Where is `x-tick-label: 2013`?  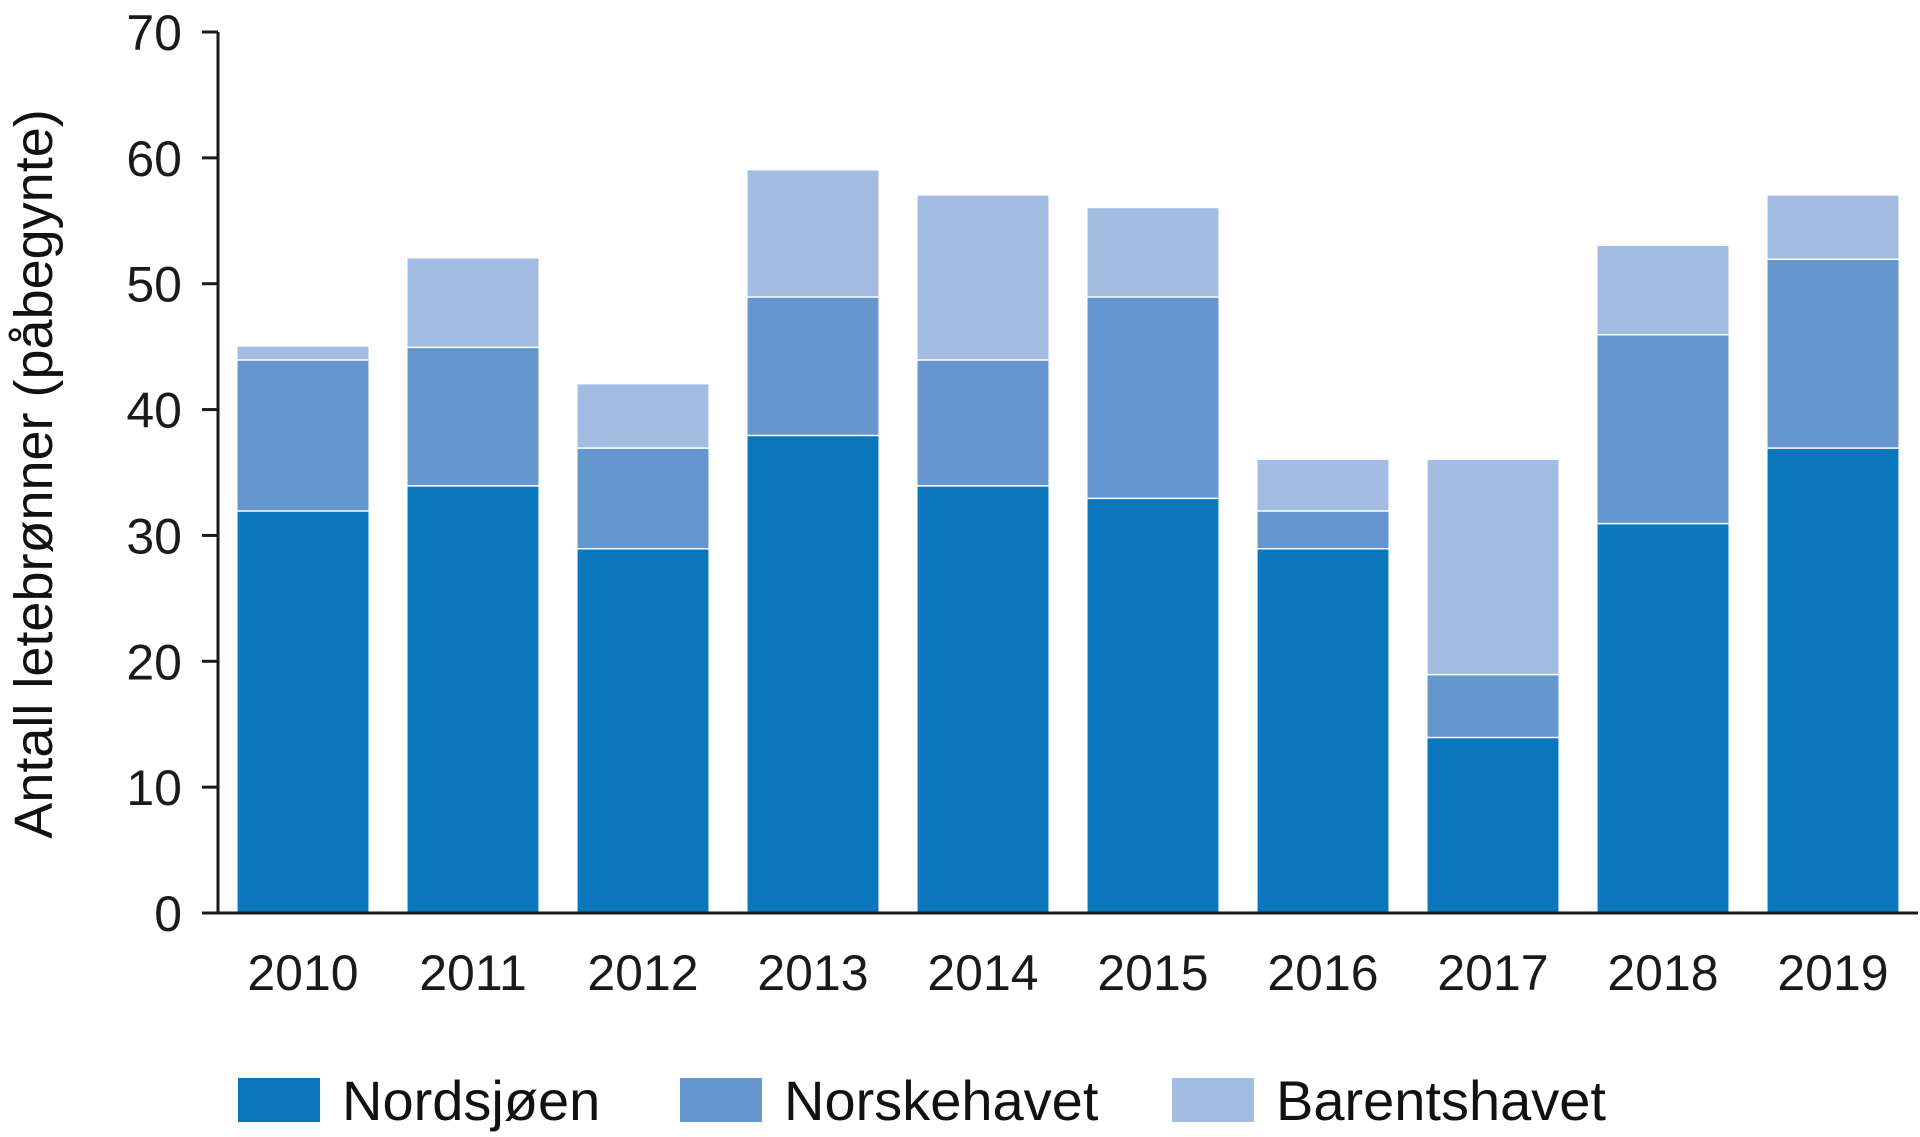 x-tick-label: 2013 is located at coordinates (812, 973).